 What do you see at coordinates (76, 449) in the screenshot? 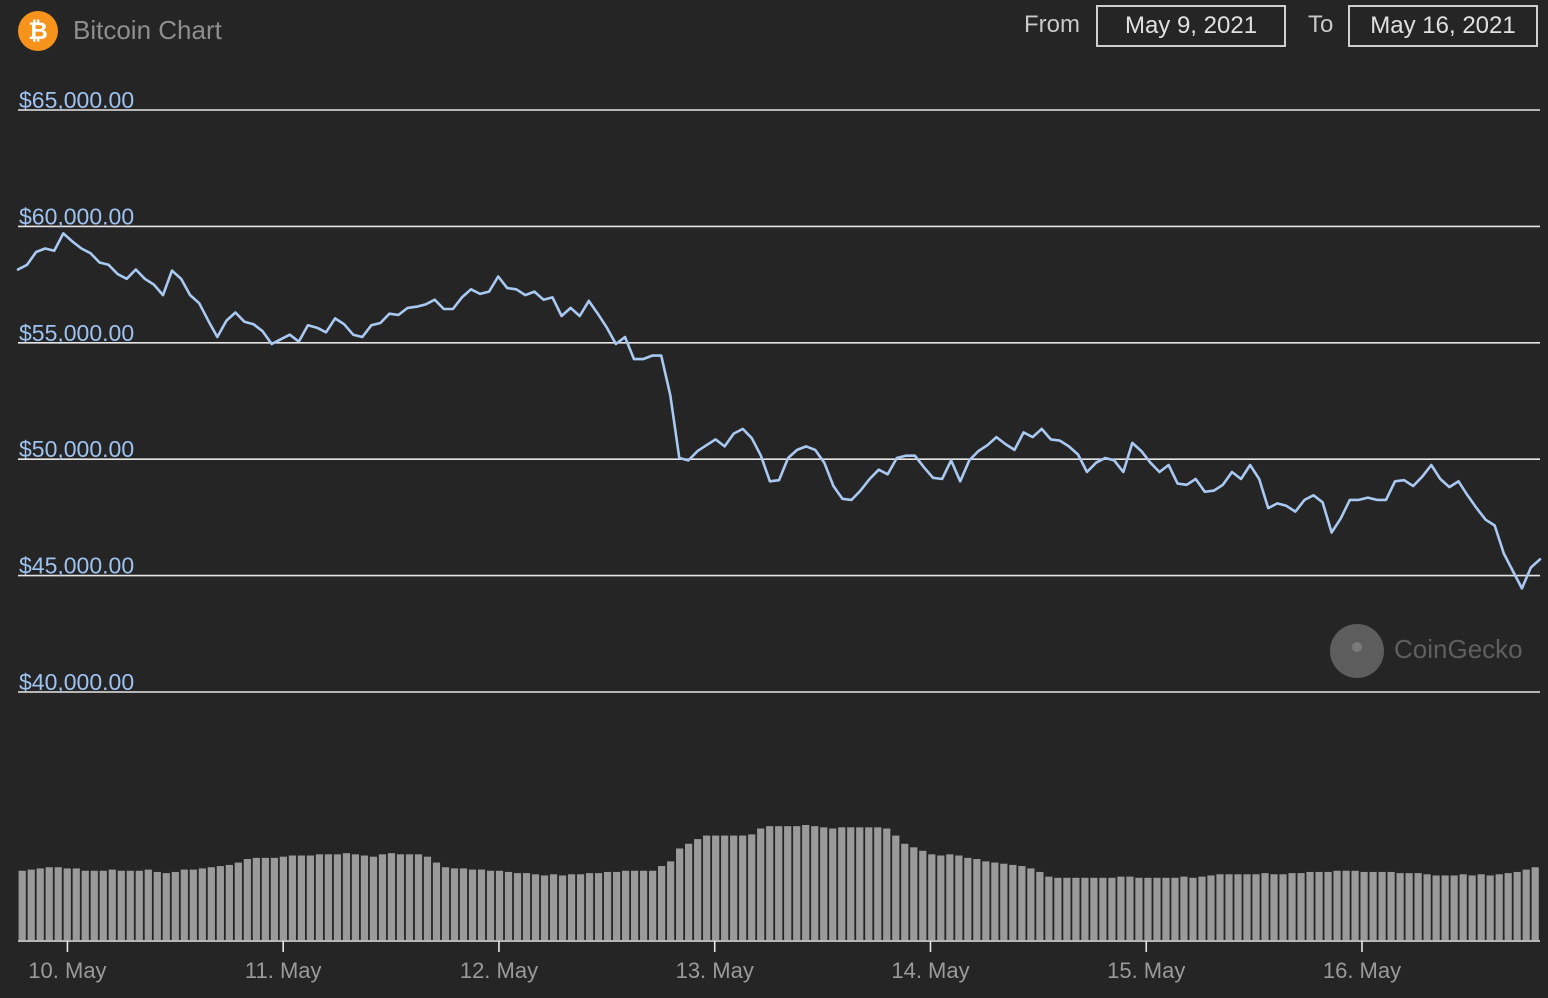
I see `y-tick-label: $50,000.00` at bounding box center [76, 449].